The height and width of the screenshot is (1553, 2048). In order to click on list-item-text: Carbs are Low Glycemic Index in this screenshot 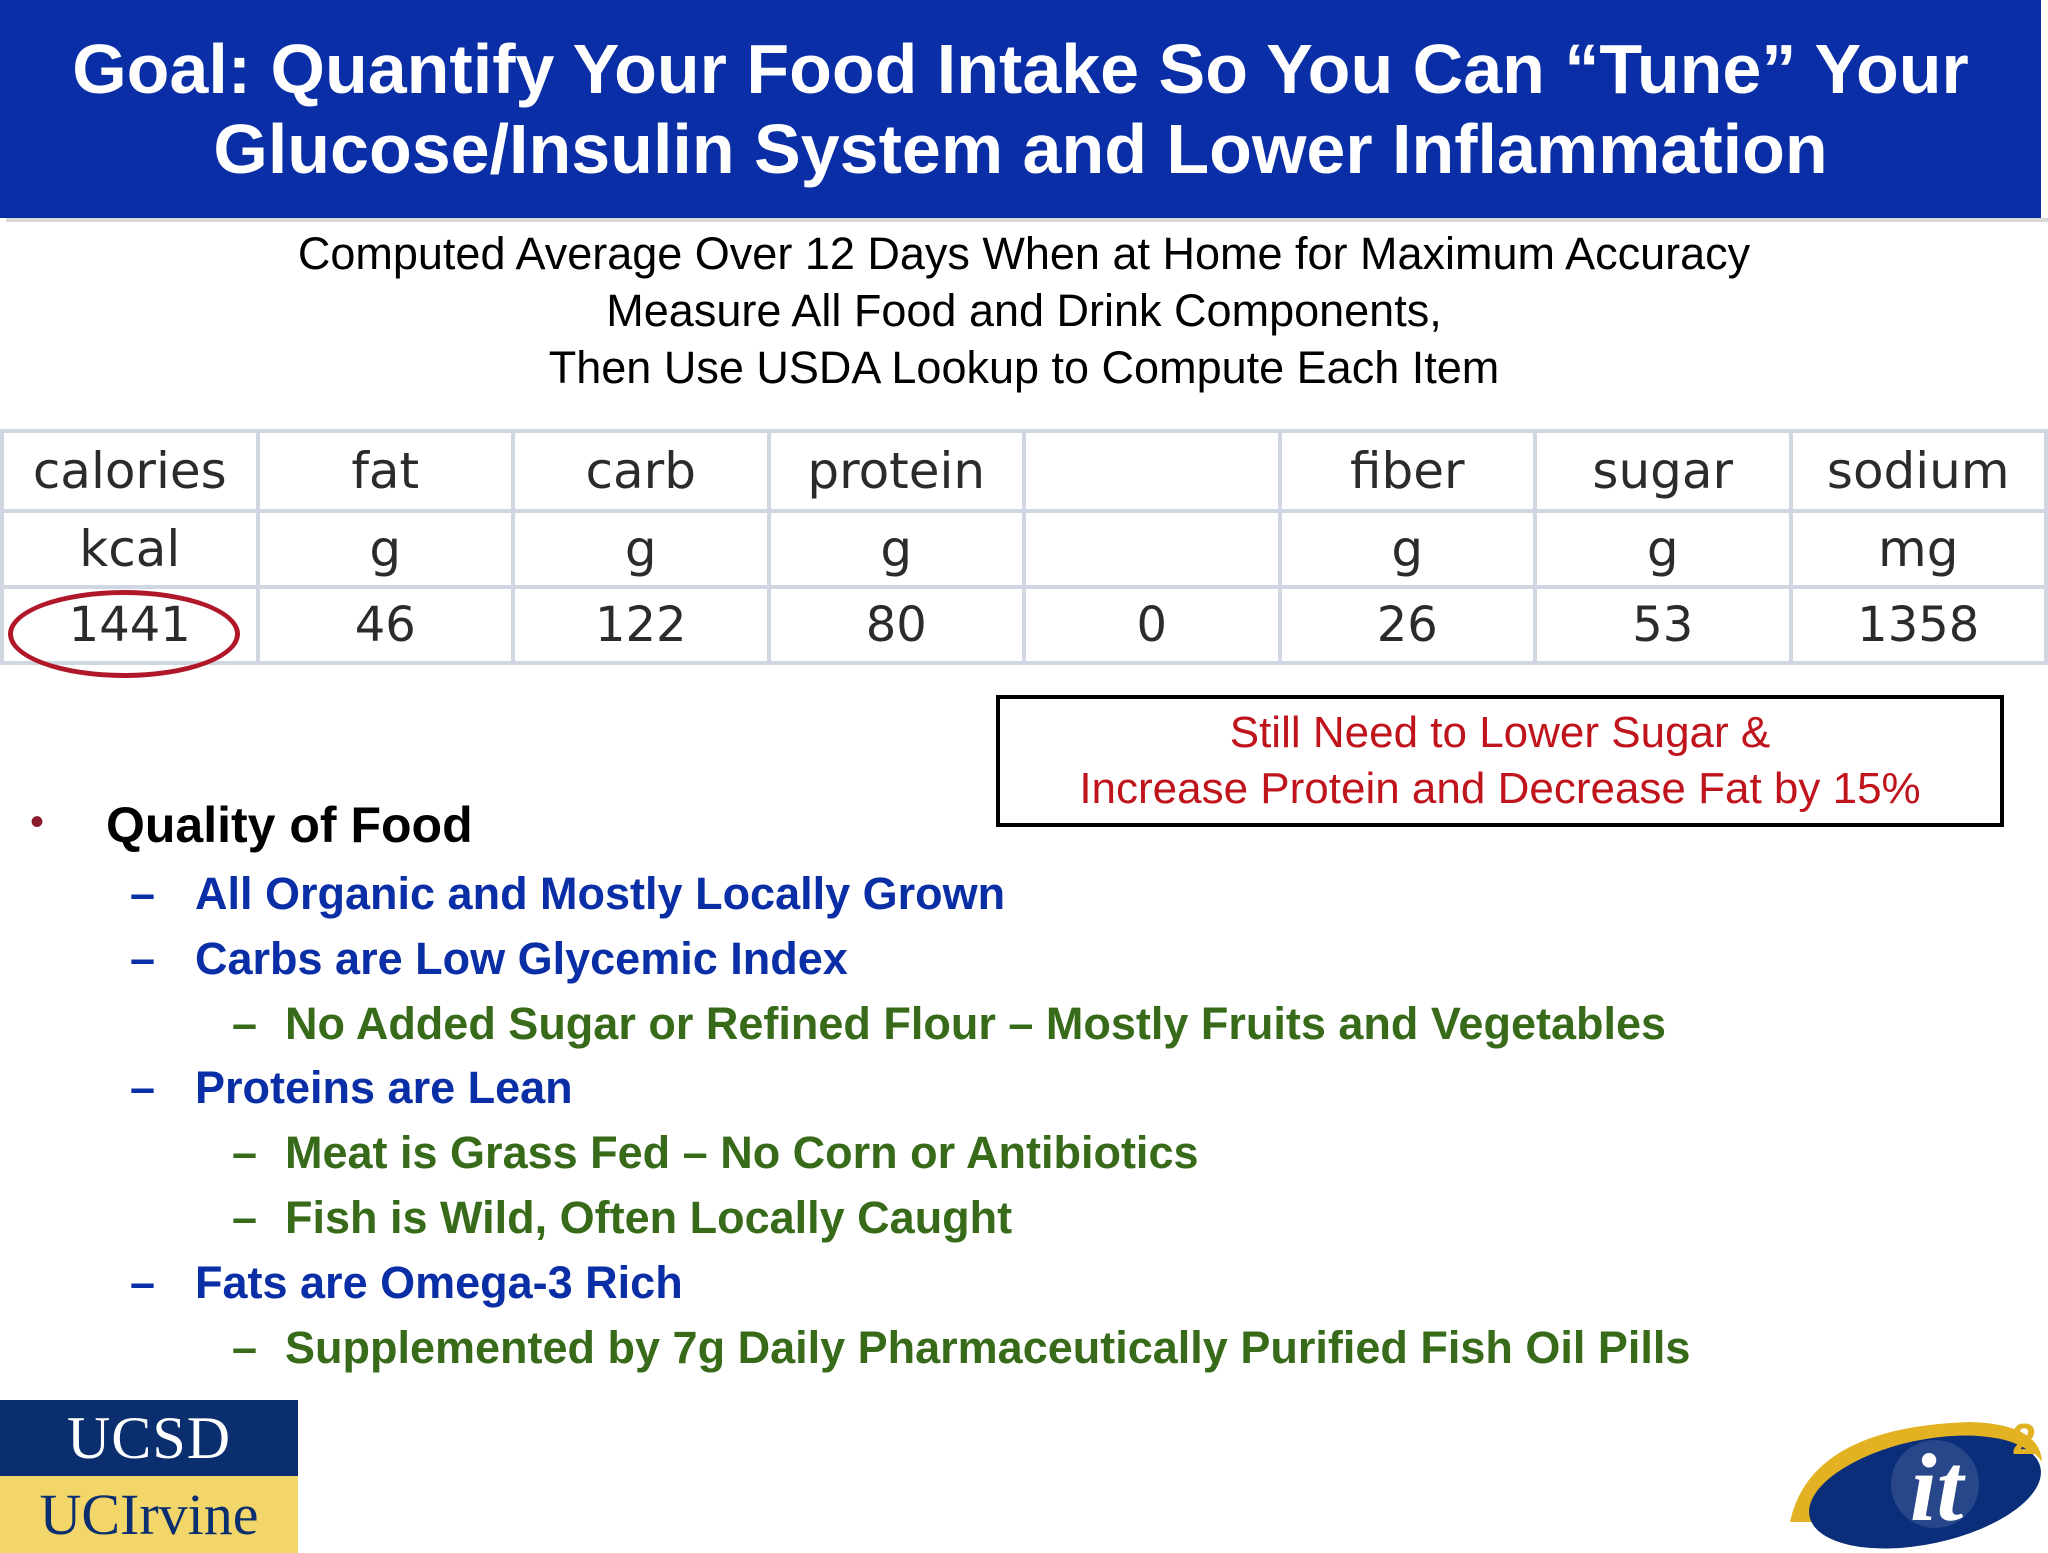, I will do `click(521, 958)`.